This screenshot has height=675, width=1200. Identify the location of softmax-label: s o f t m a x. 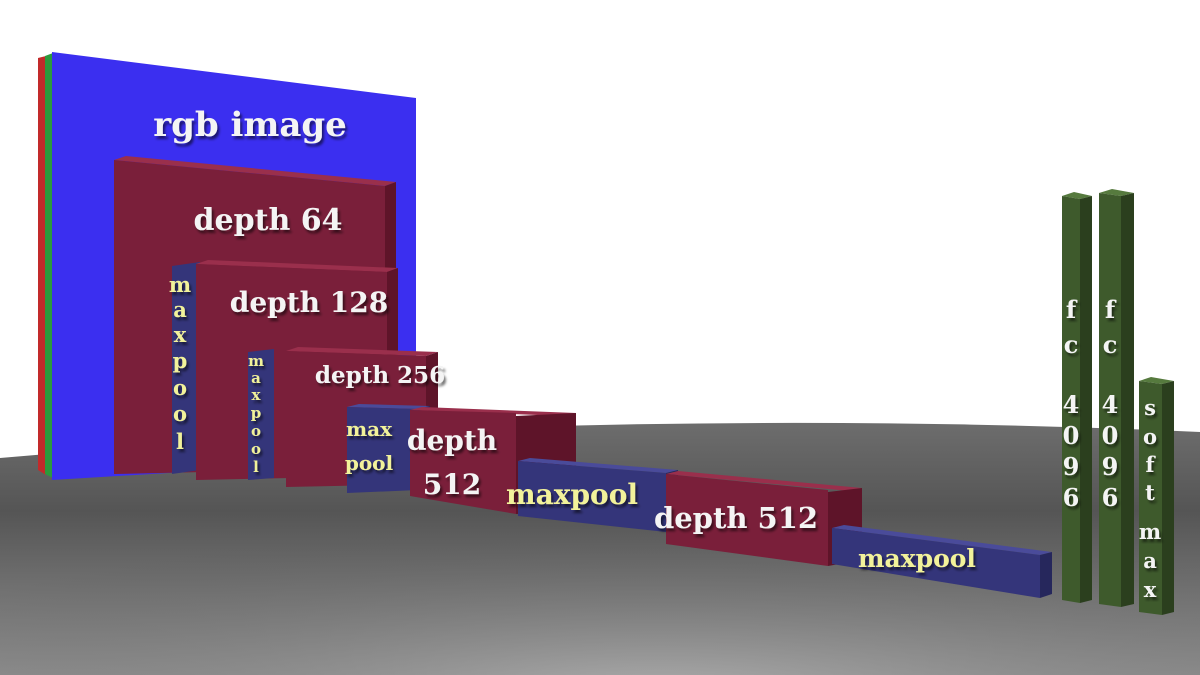
(1150, 498).